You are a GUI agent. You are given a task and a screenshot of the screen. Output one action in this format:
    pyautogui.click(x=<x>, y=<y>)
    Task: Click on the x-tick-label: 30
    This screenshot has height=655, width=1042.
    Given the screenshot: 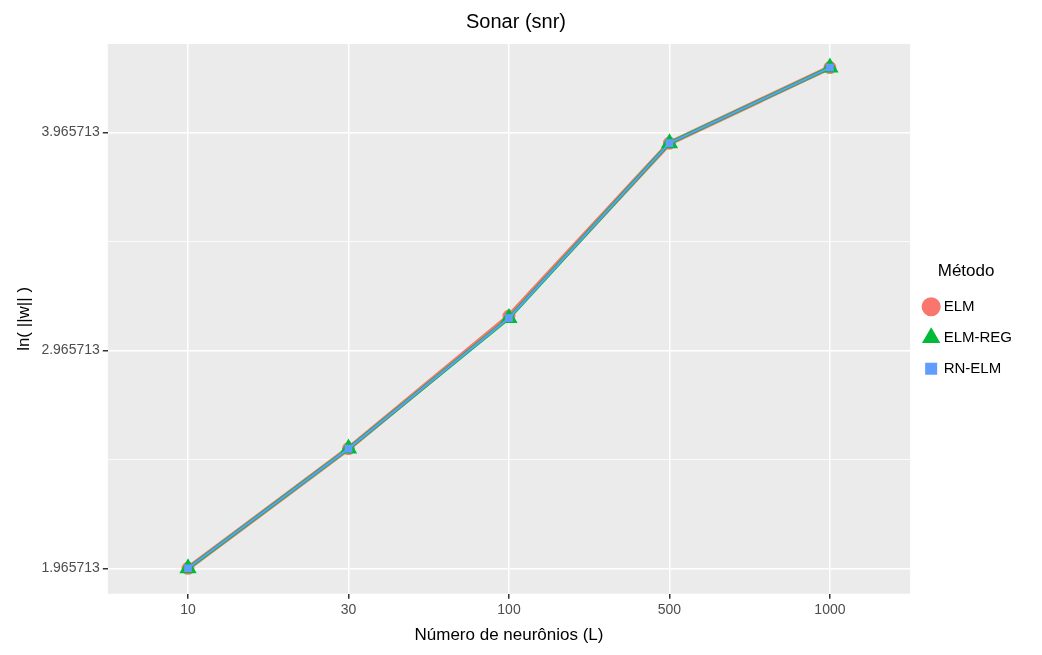 What is the action you would take?
    pyautogui.click(x=348, y=609)
    